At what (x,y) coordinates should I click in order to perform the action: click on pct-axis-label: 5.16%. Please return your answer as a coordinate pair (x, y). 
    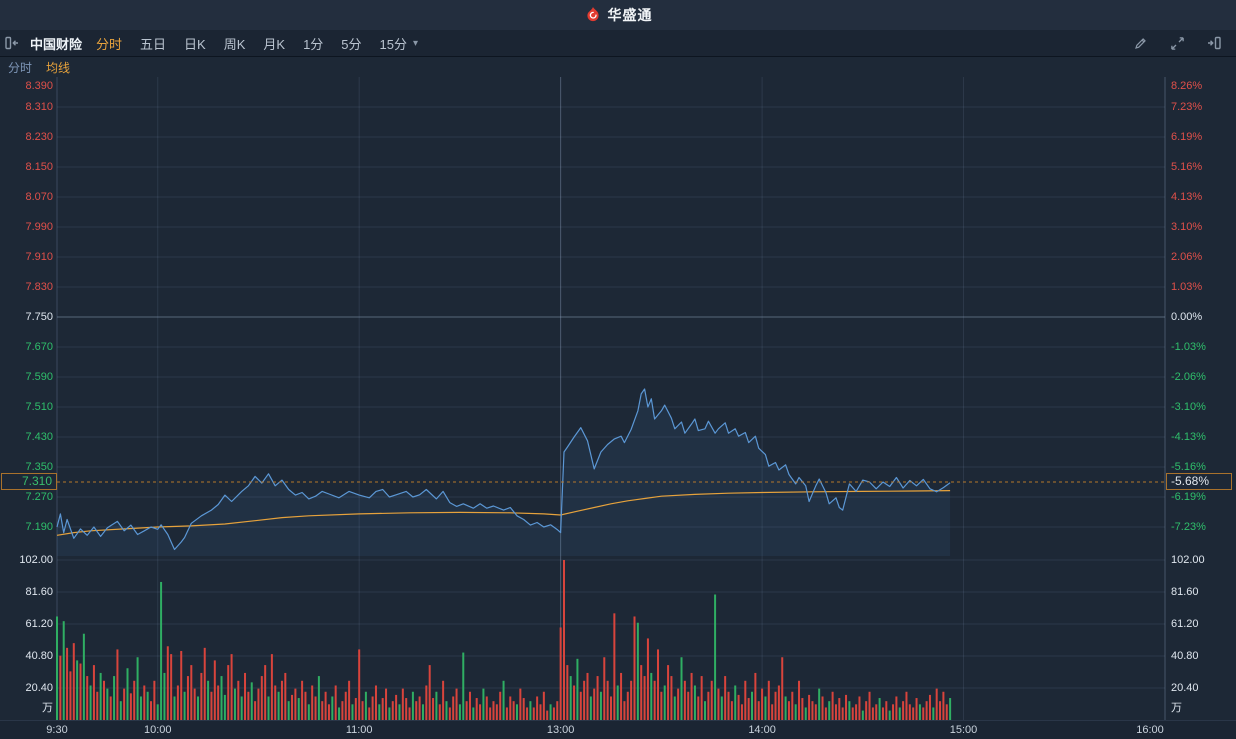
    Looking at the image, I should click on (1187, 167).